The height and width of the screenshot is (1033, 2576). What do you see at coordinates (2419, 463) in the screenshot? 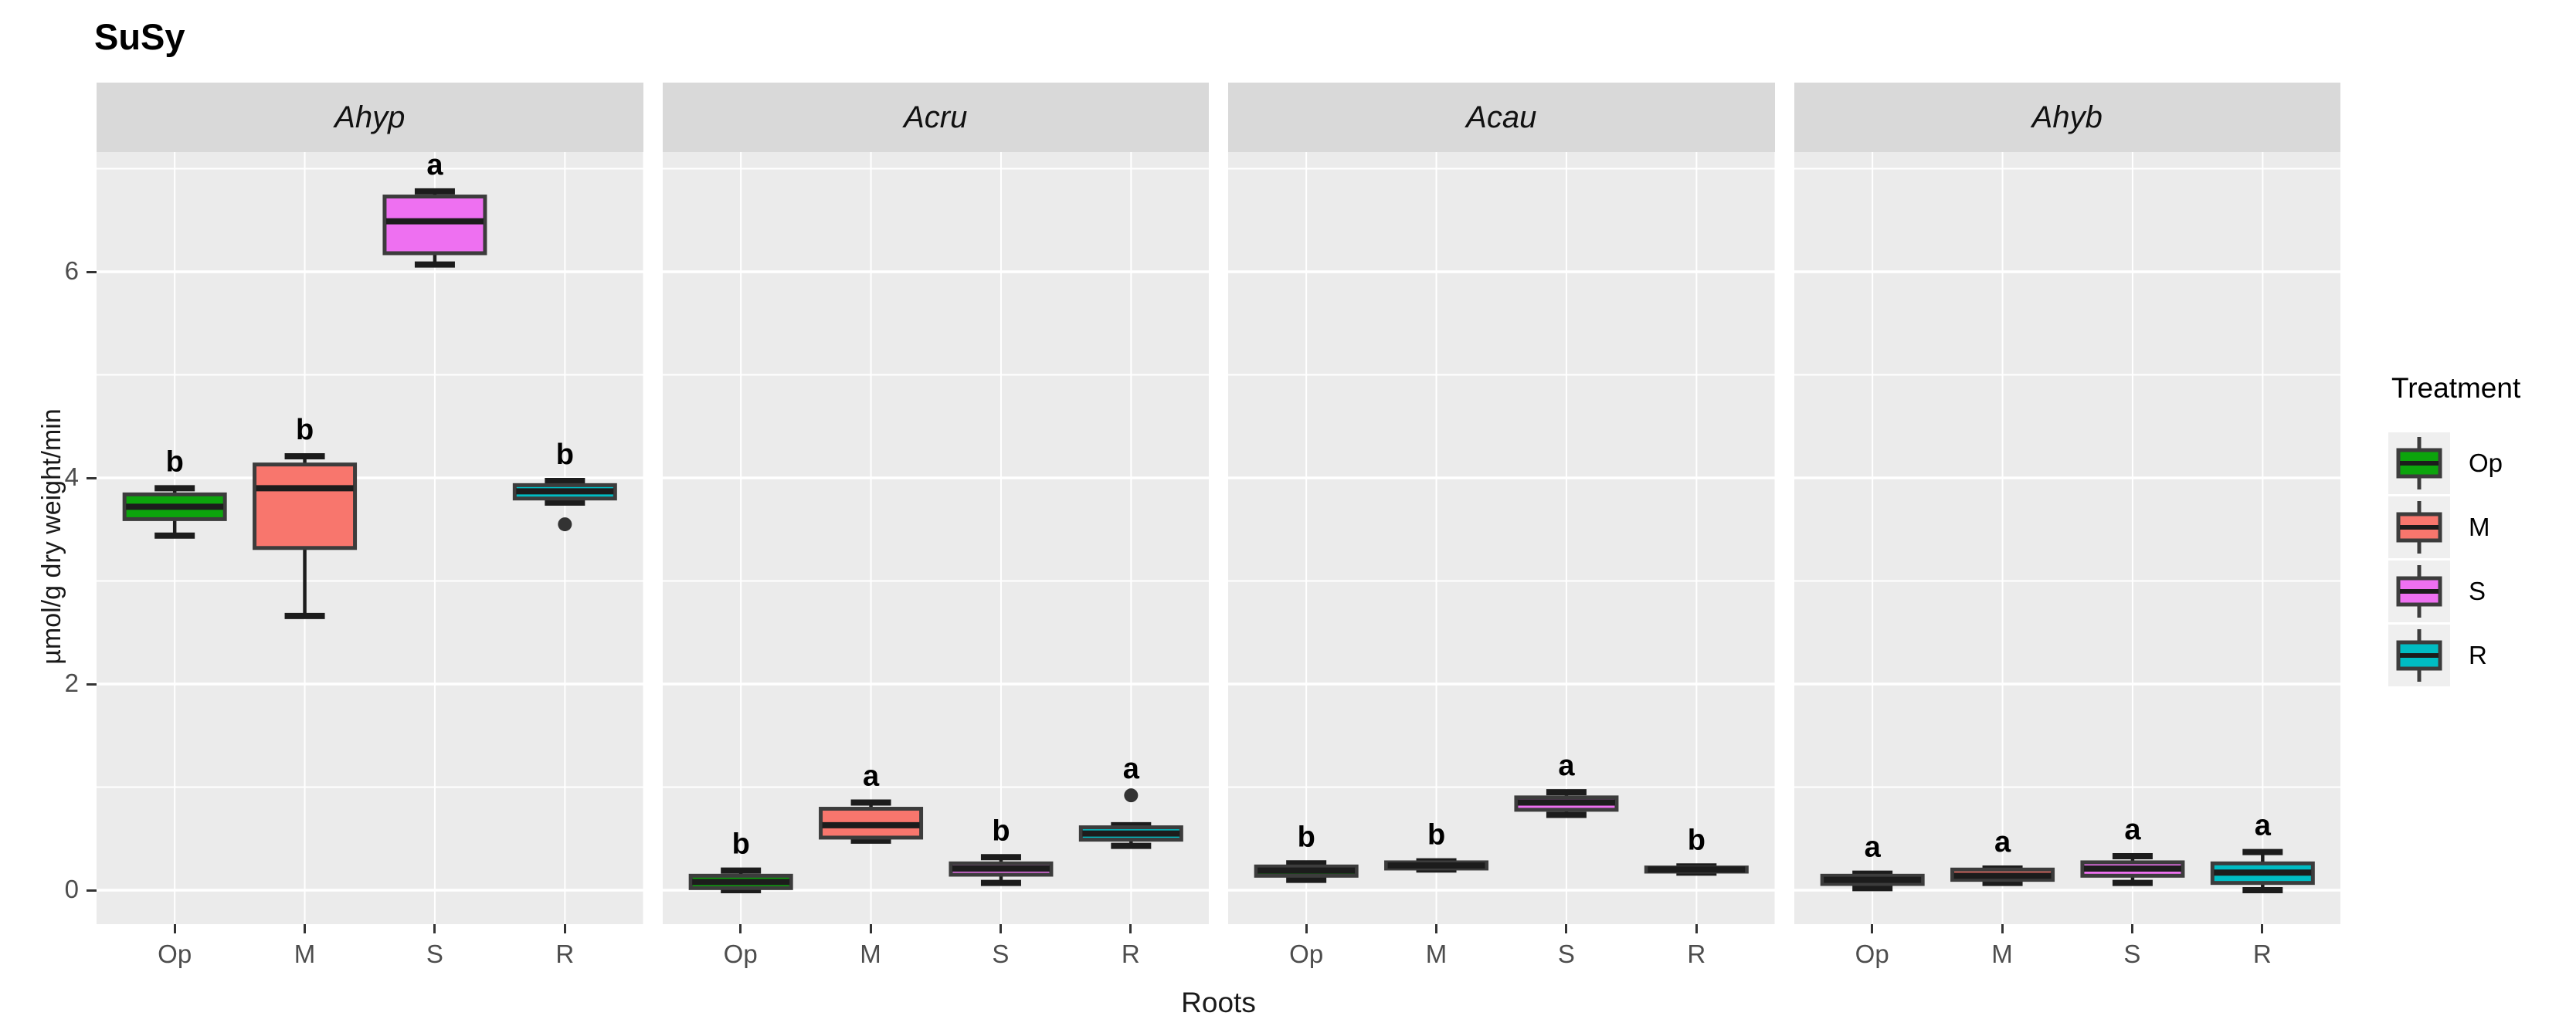
I see `legend-key-glyph-Op` at bounding box center [2419, 463].